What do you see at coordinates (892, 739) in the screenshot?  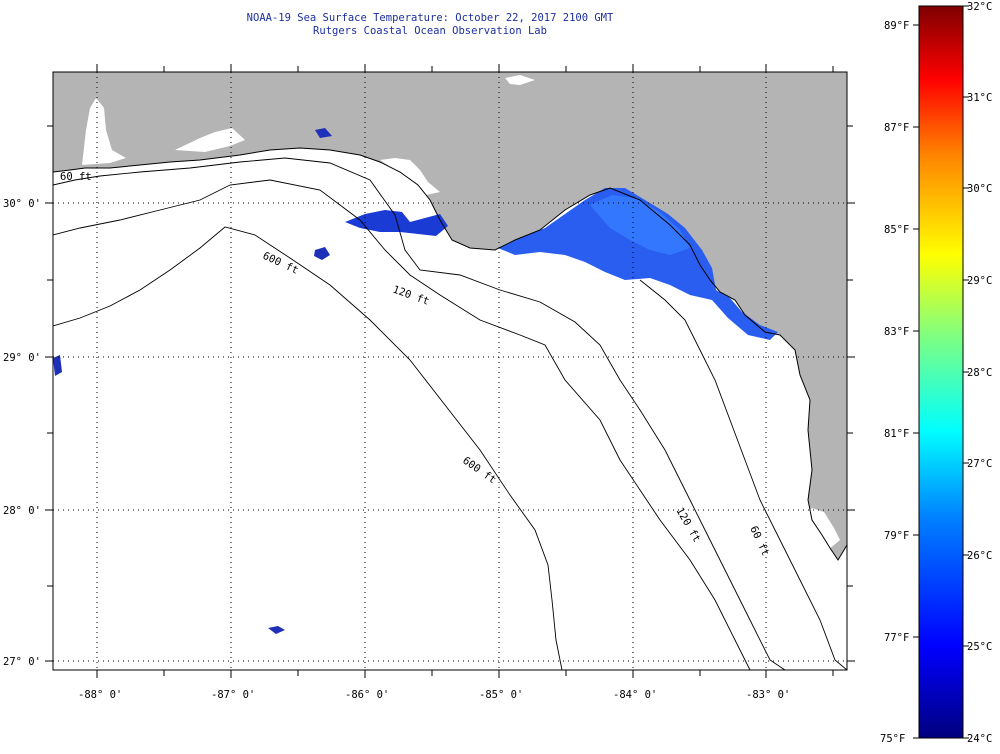 I see `colorbar-f-75: 75°F` at bounding box center [892, 739].